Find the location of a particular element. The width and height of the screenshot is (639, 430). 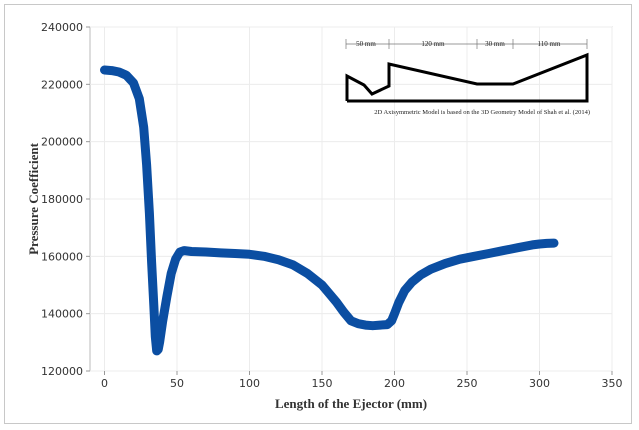

x-tick-label: 100 is located at coordinates (249, 383).